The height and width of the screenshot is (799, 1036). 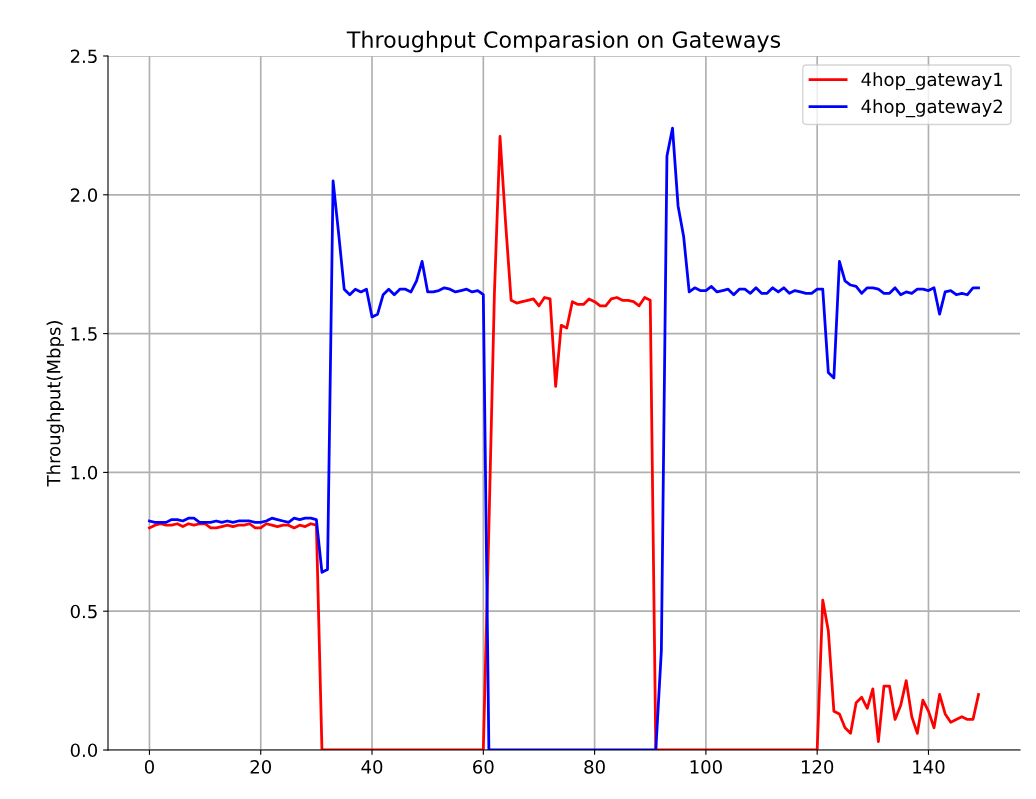 What do you see at coordinates (84, 334) in the screenshot?
I see `y-tick-label: 1.5` at bounding box center [84, 334].